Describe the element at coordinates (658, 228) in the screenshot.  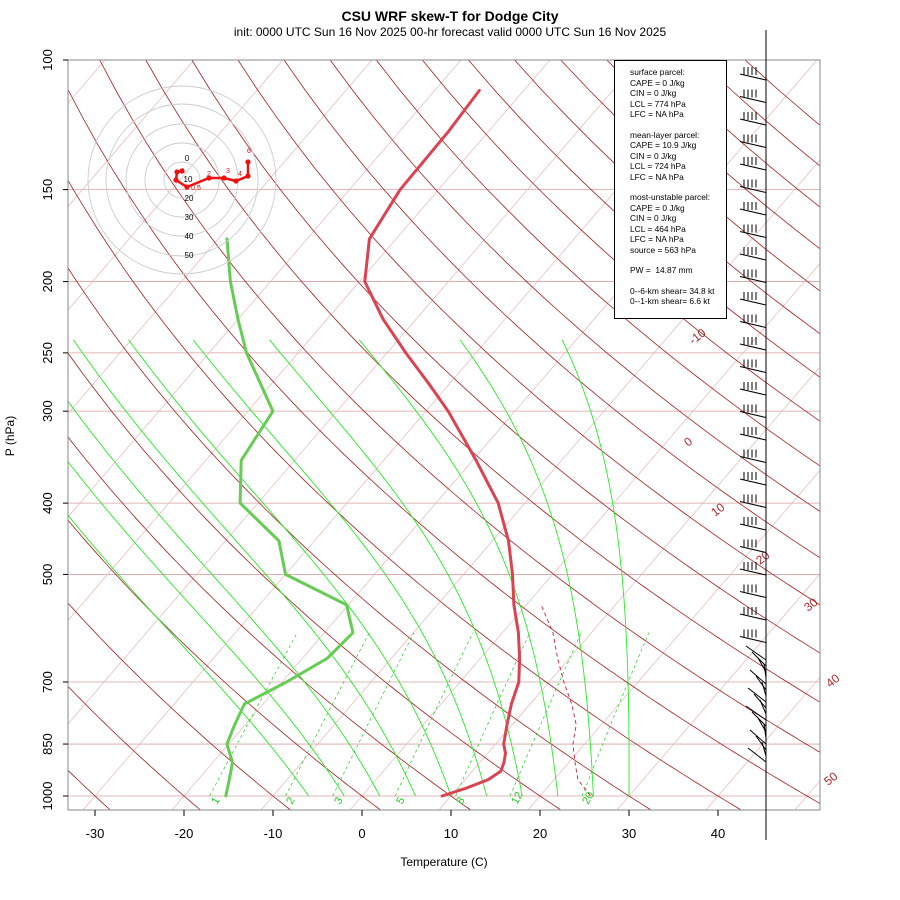
I see `stats-line: LCL = 464 hPa` at that location.